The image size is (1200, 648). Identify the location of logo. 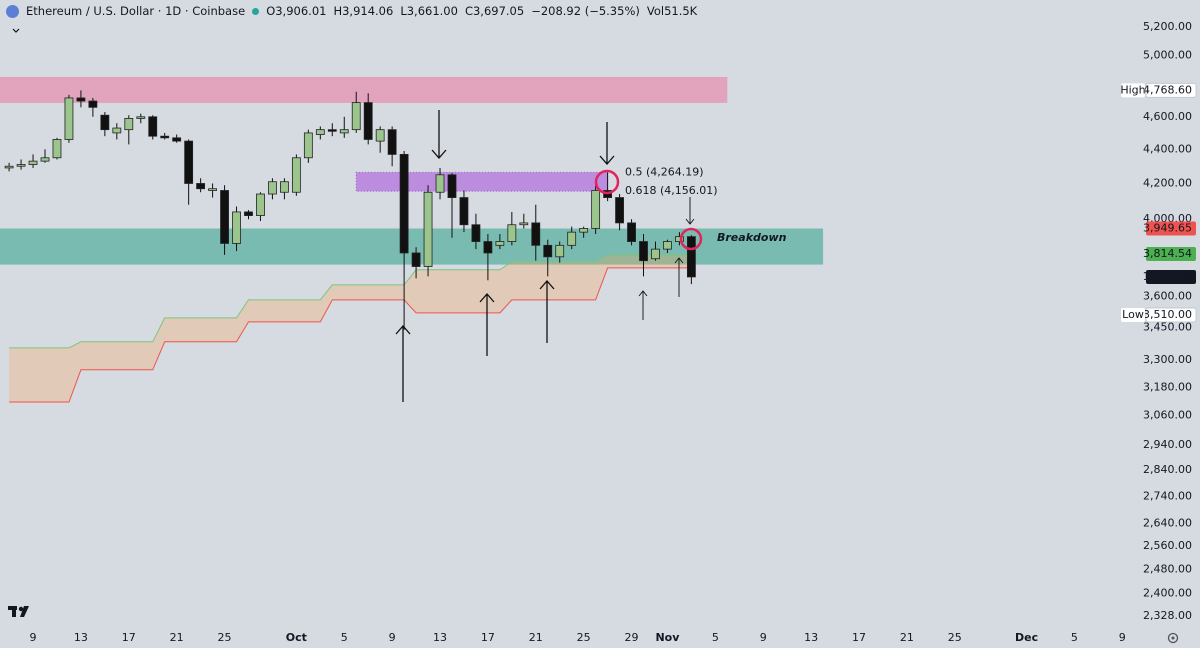
(18, 611).